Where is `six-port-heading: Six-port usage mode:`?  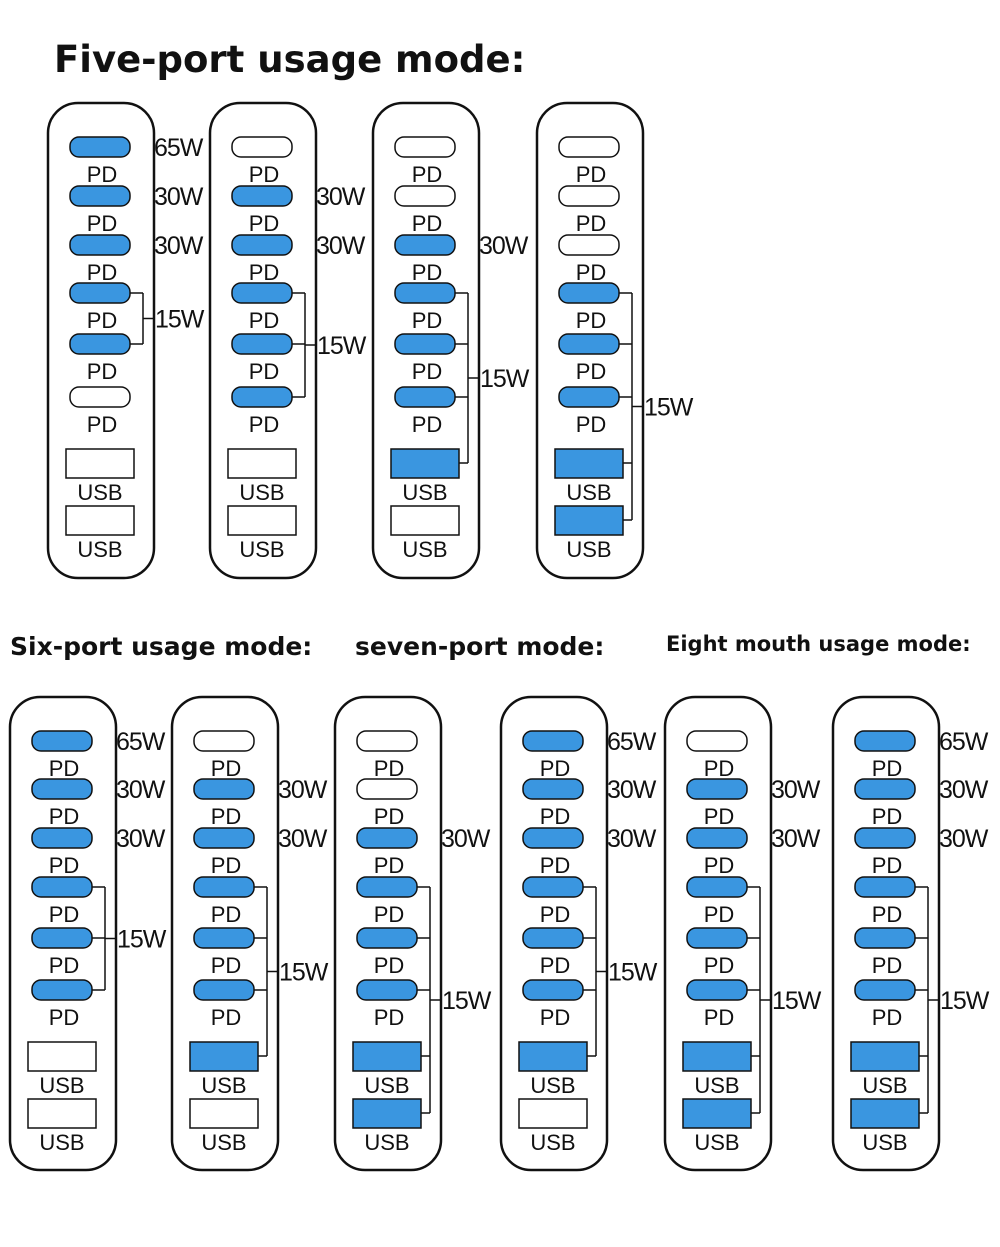 six-port-heading: Six-port usage mode: is located at coordinates (161, 646).